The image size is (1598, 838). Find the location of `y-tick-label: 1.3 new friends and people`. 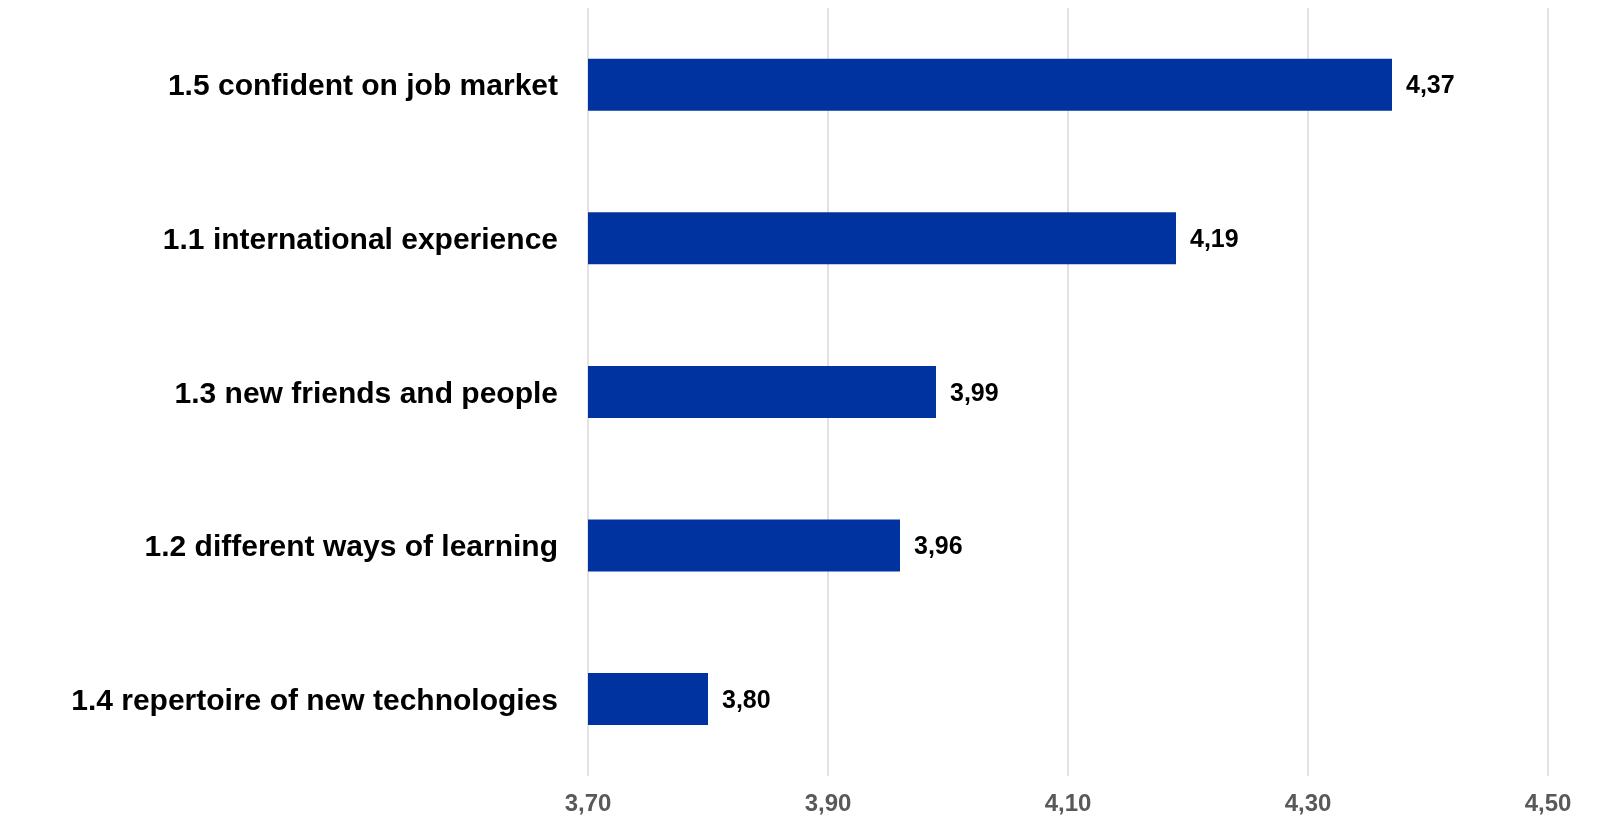

y-tick-label: 1.3 new friends and people is located at coordinates (366, 392).